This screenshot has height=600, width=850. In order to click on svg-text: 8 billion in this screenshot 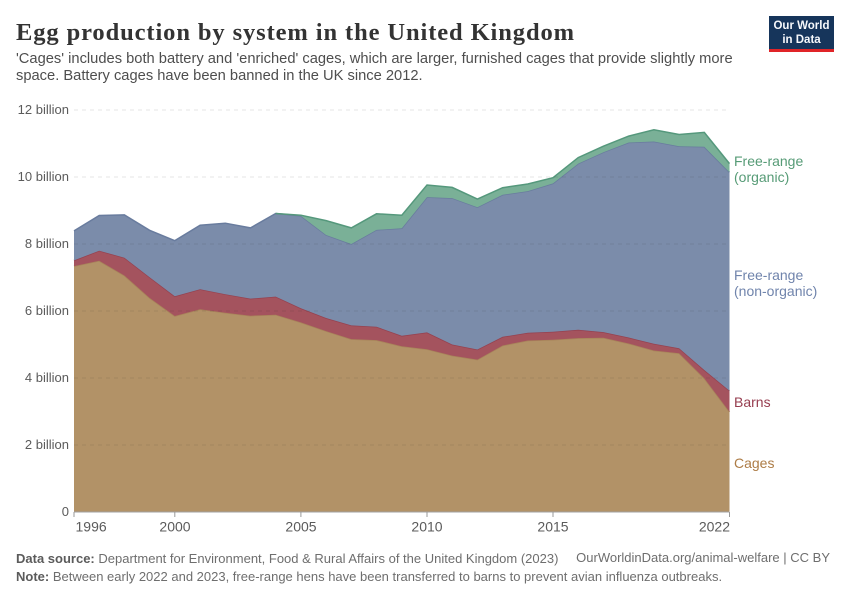, I will do `click(47, 243)`.